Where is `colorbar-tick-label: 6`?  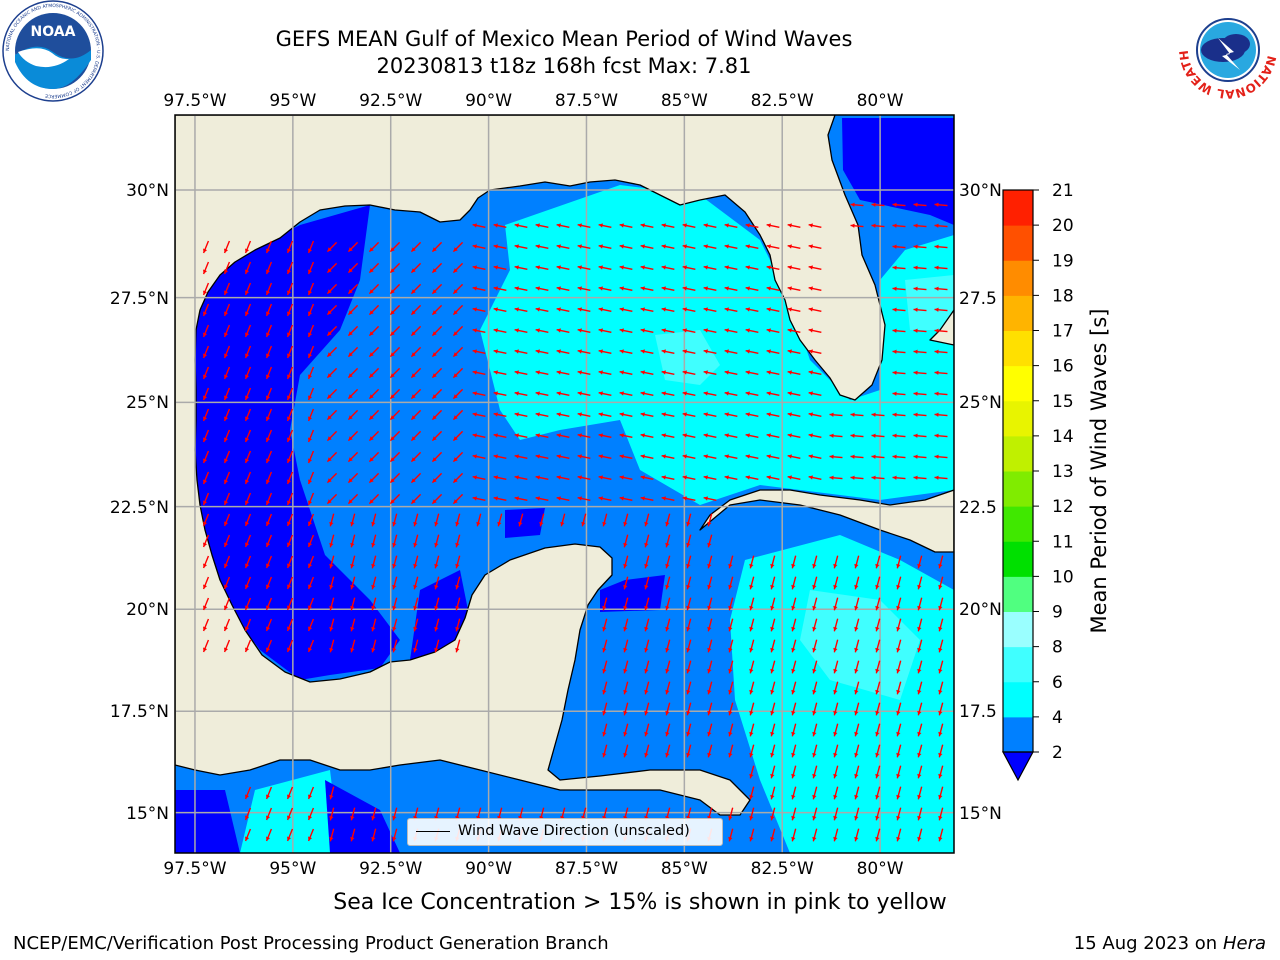 colorbar-tick-label: 6 is located at coordinates (1057, 683).